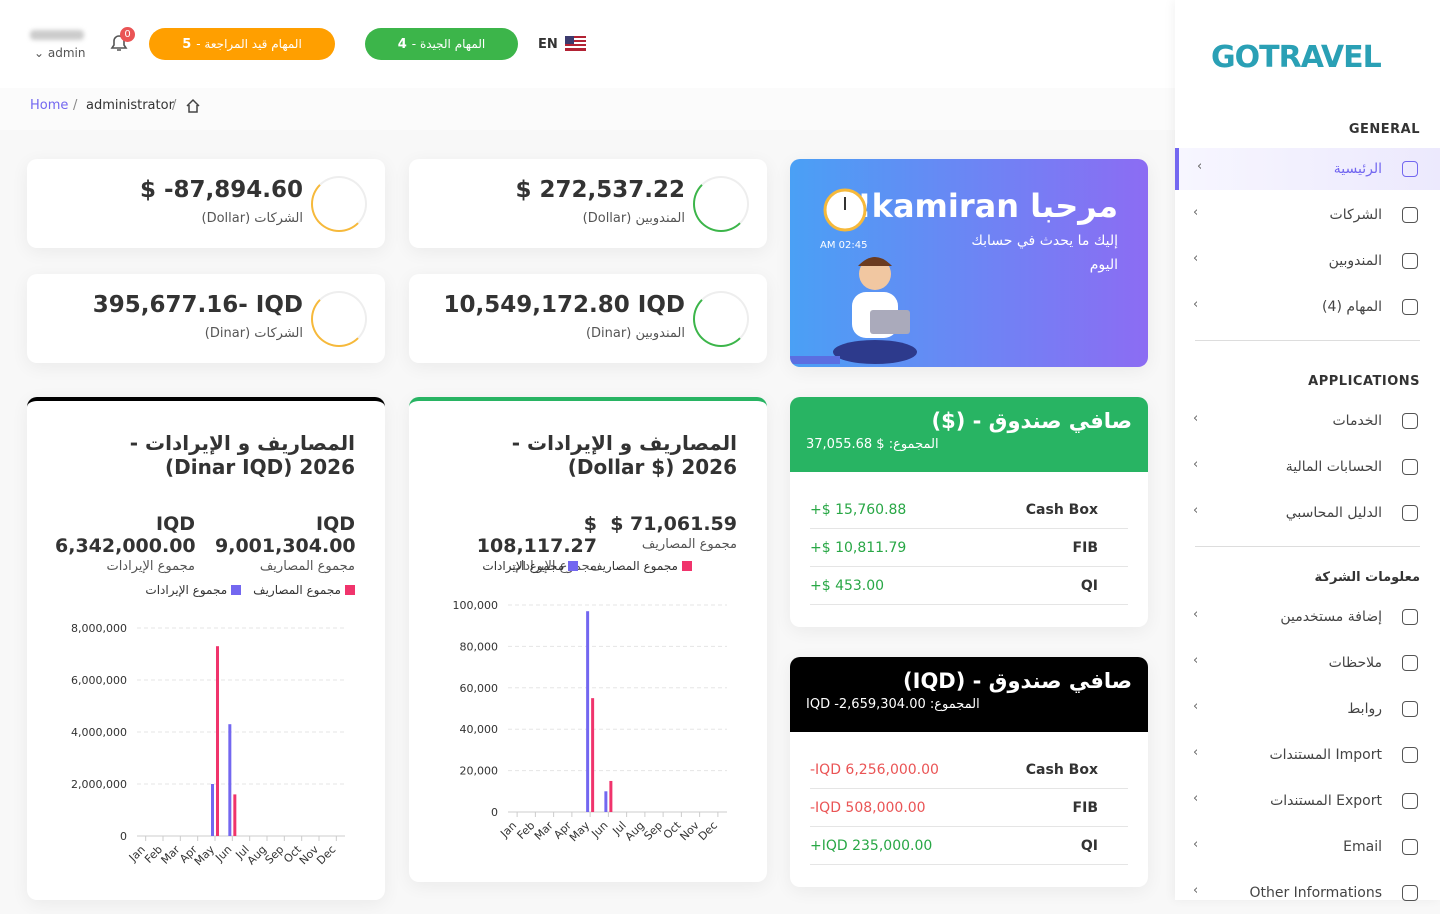 The width and height of the screenshot is (1440, 914). Describe the element at coordinates (1307, 261) in the screenshot. I see `menu-item: المندوبين ‹` at that location.